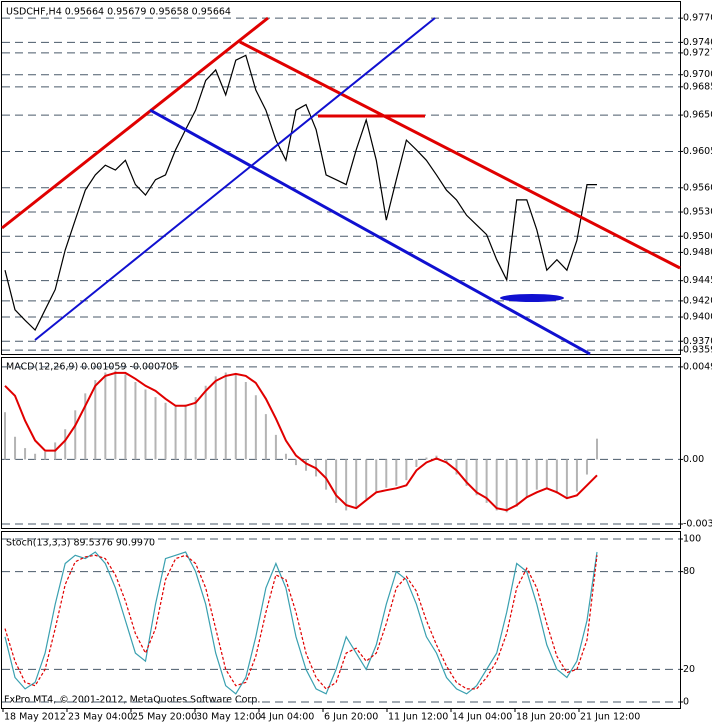 The image size is (712, 725). I want to click on y-tick-label: 0.94800, so click(697, 252).